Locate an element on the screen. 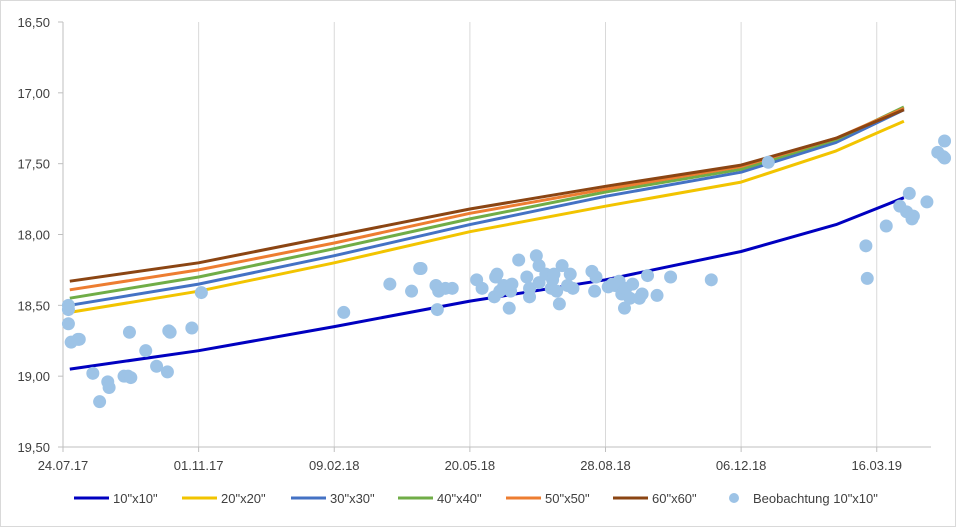 This screenshot has width=956, height=531. legend-item-2: 20"x20" is located at coordinates (224, 498).